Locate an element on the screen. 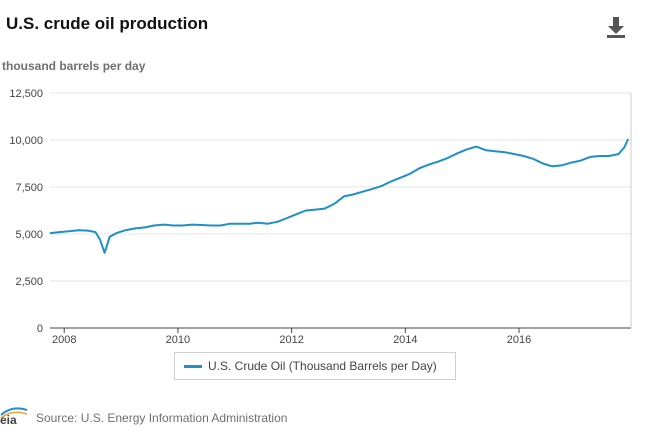  y-tick-label: 5,000 is located at coordinates (29, 235).